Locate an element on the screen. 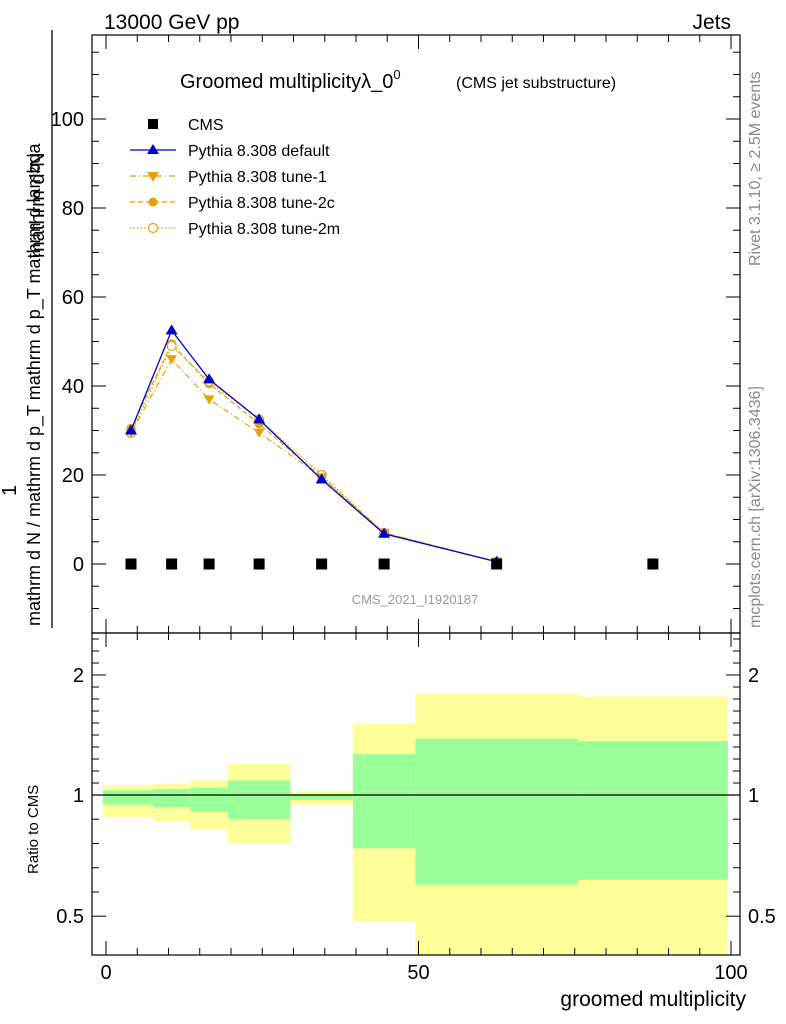  watermark: CMS_2021_I1920187 is located at coordinates (415, 599).